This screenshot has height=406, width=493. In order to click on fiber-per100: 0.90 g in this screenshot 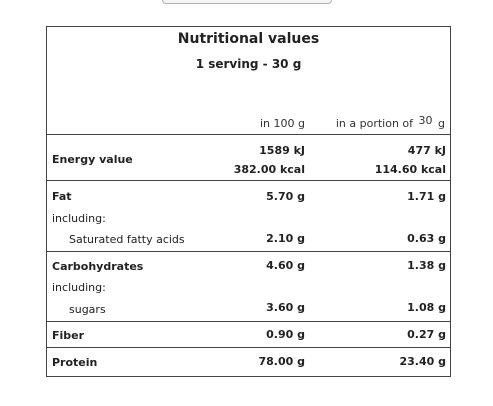, I will do `click(285, 334)`.